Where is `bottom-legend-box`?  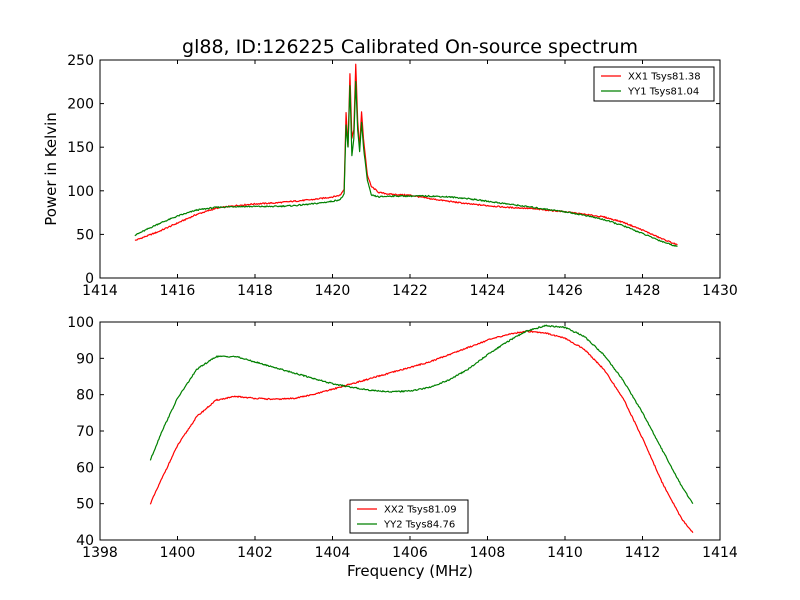
bottom-legend-box is located at coordinates (409, 516).